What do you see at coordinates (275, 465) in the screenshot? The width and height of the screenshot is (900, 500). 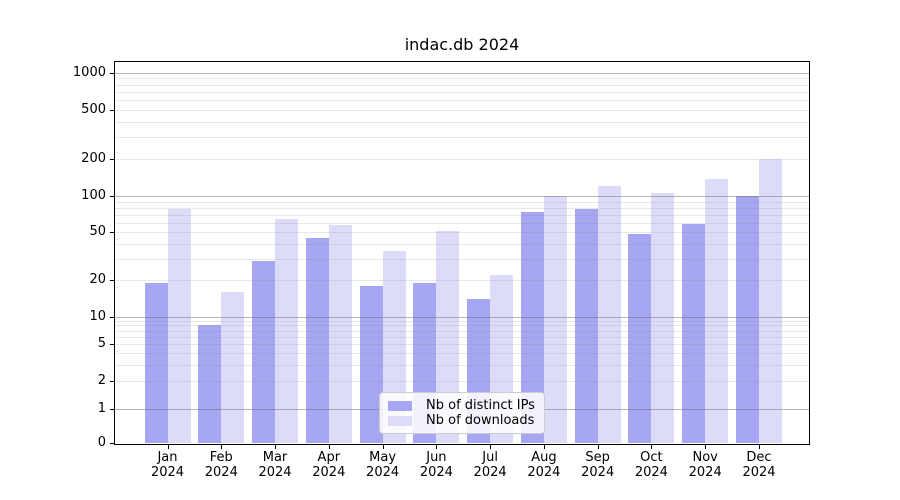 I see `x-tick-label-mar: Mar 2024` at bounding box center [275, 465].